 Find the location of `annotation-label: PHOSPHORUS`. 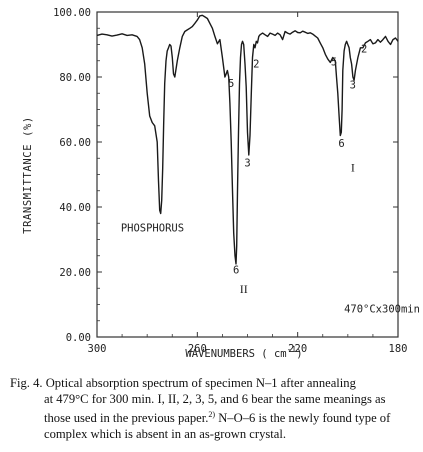

annotation-label: PHOSPHORUS is located at coordinates (152, 228).